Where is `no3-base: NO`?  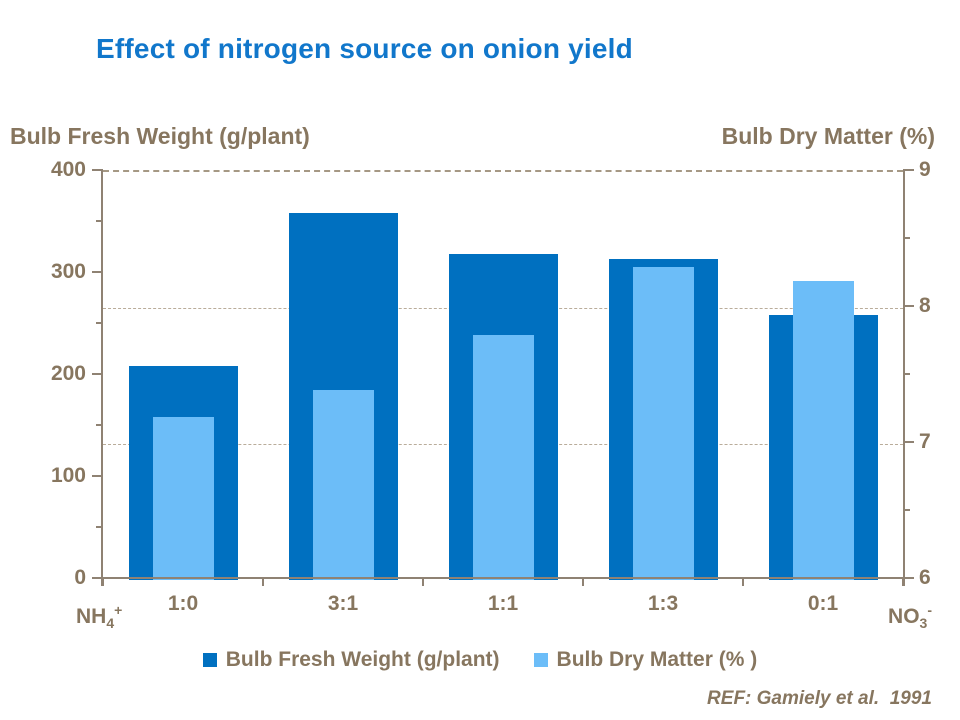
no3-base: NO is located at coordinates (904, 616).